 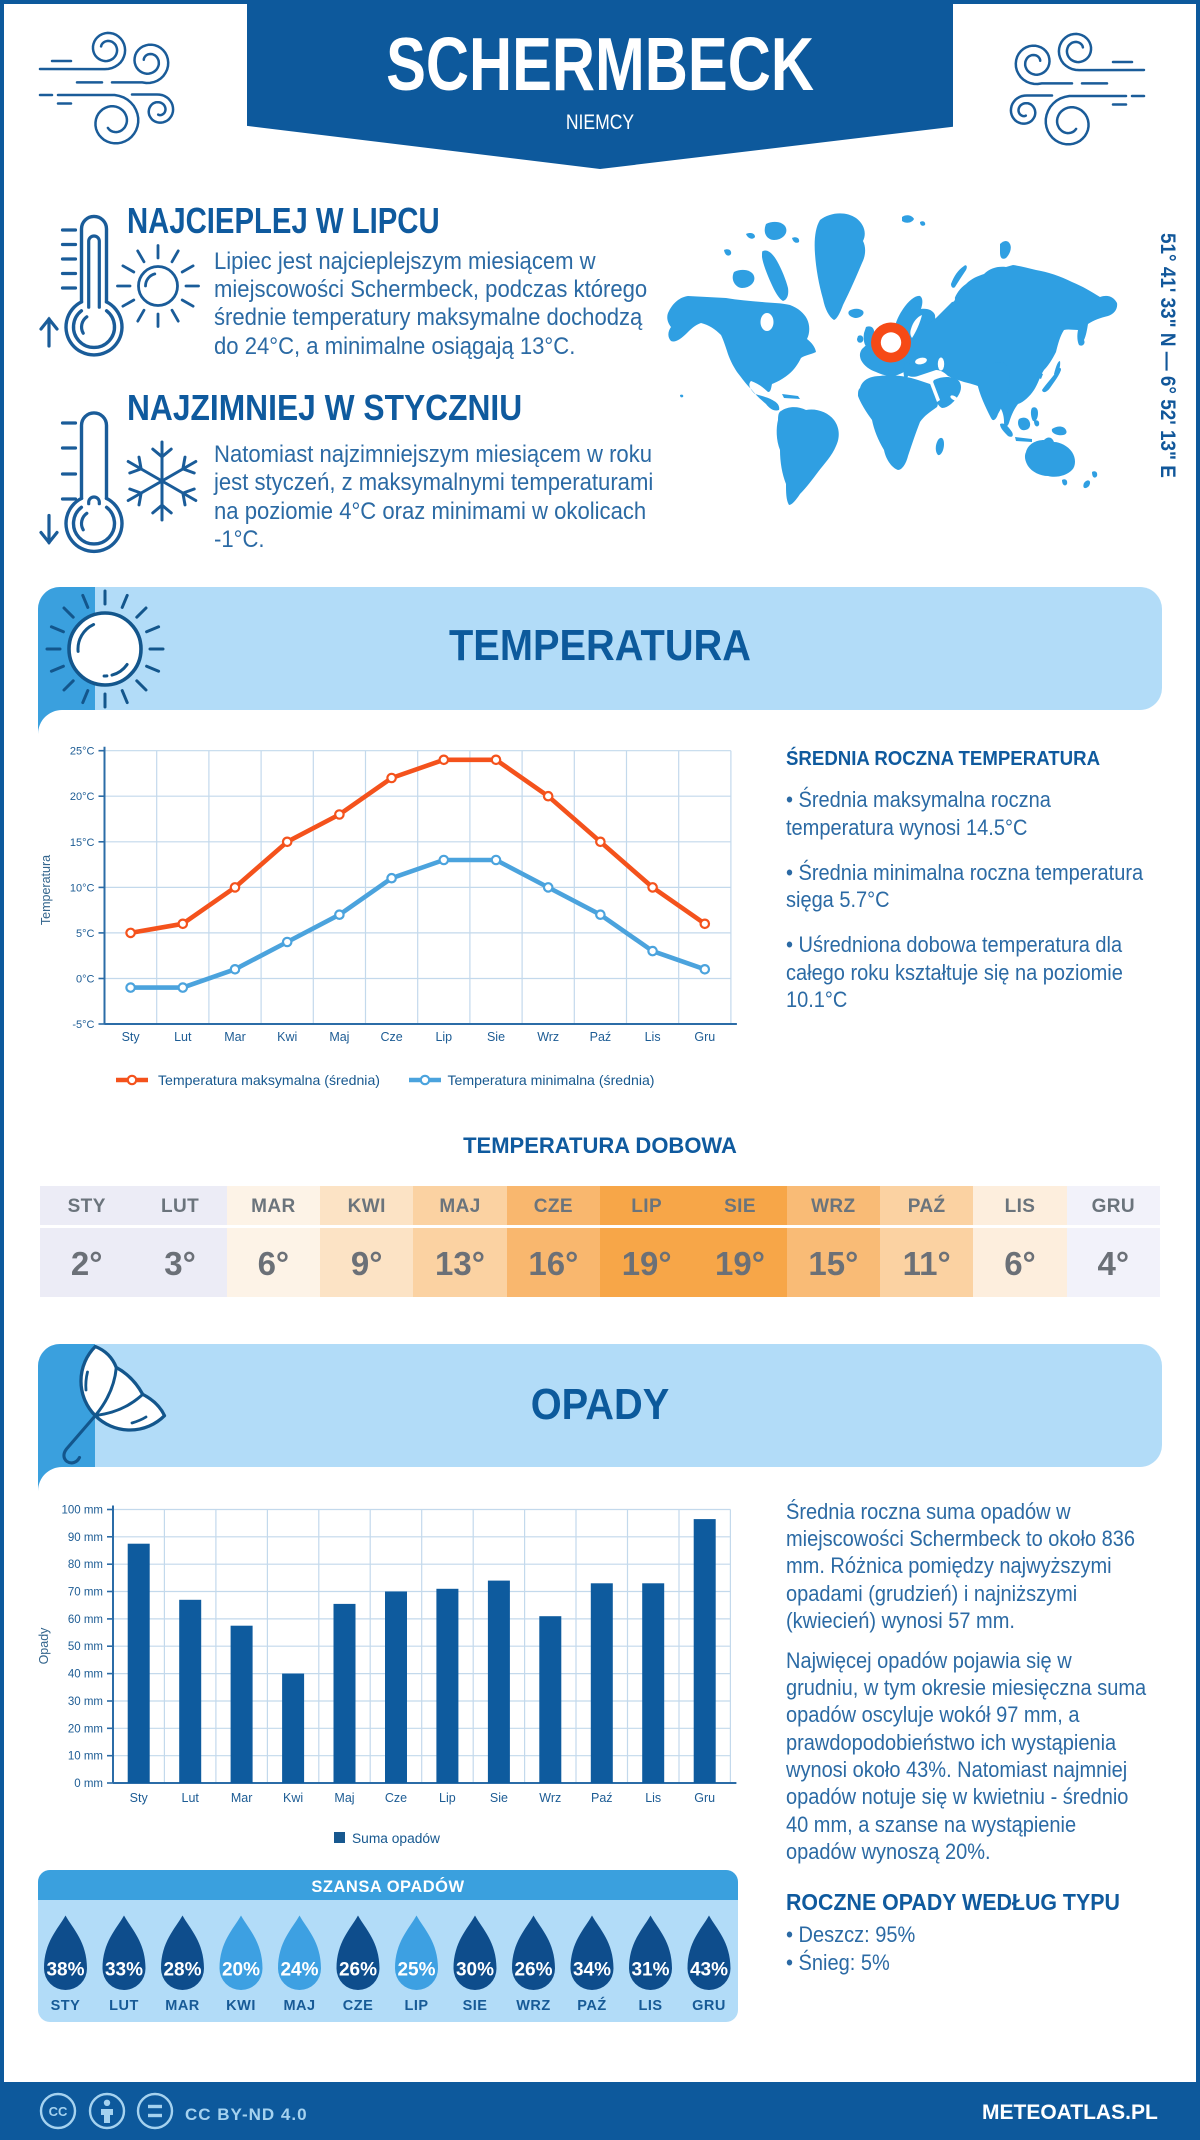 What do you see at coordinates (709, 2006) in the screenshot?
I see `svg-text: GRU` at bounding box center [709, 2006].